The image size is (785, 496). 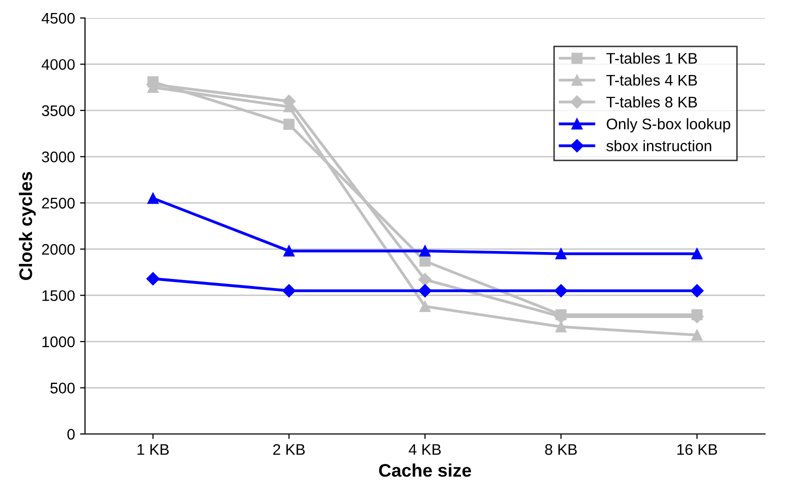 What do you see at coordinates (659, 146) in the screenshot?
I see `legend-label: sbox instruction` at bounding box center [659, 146].